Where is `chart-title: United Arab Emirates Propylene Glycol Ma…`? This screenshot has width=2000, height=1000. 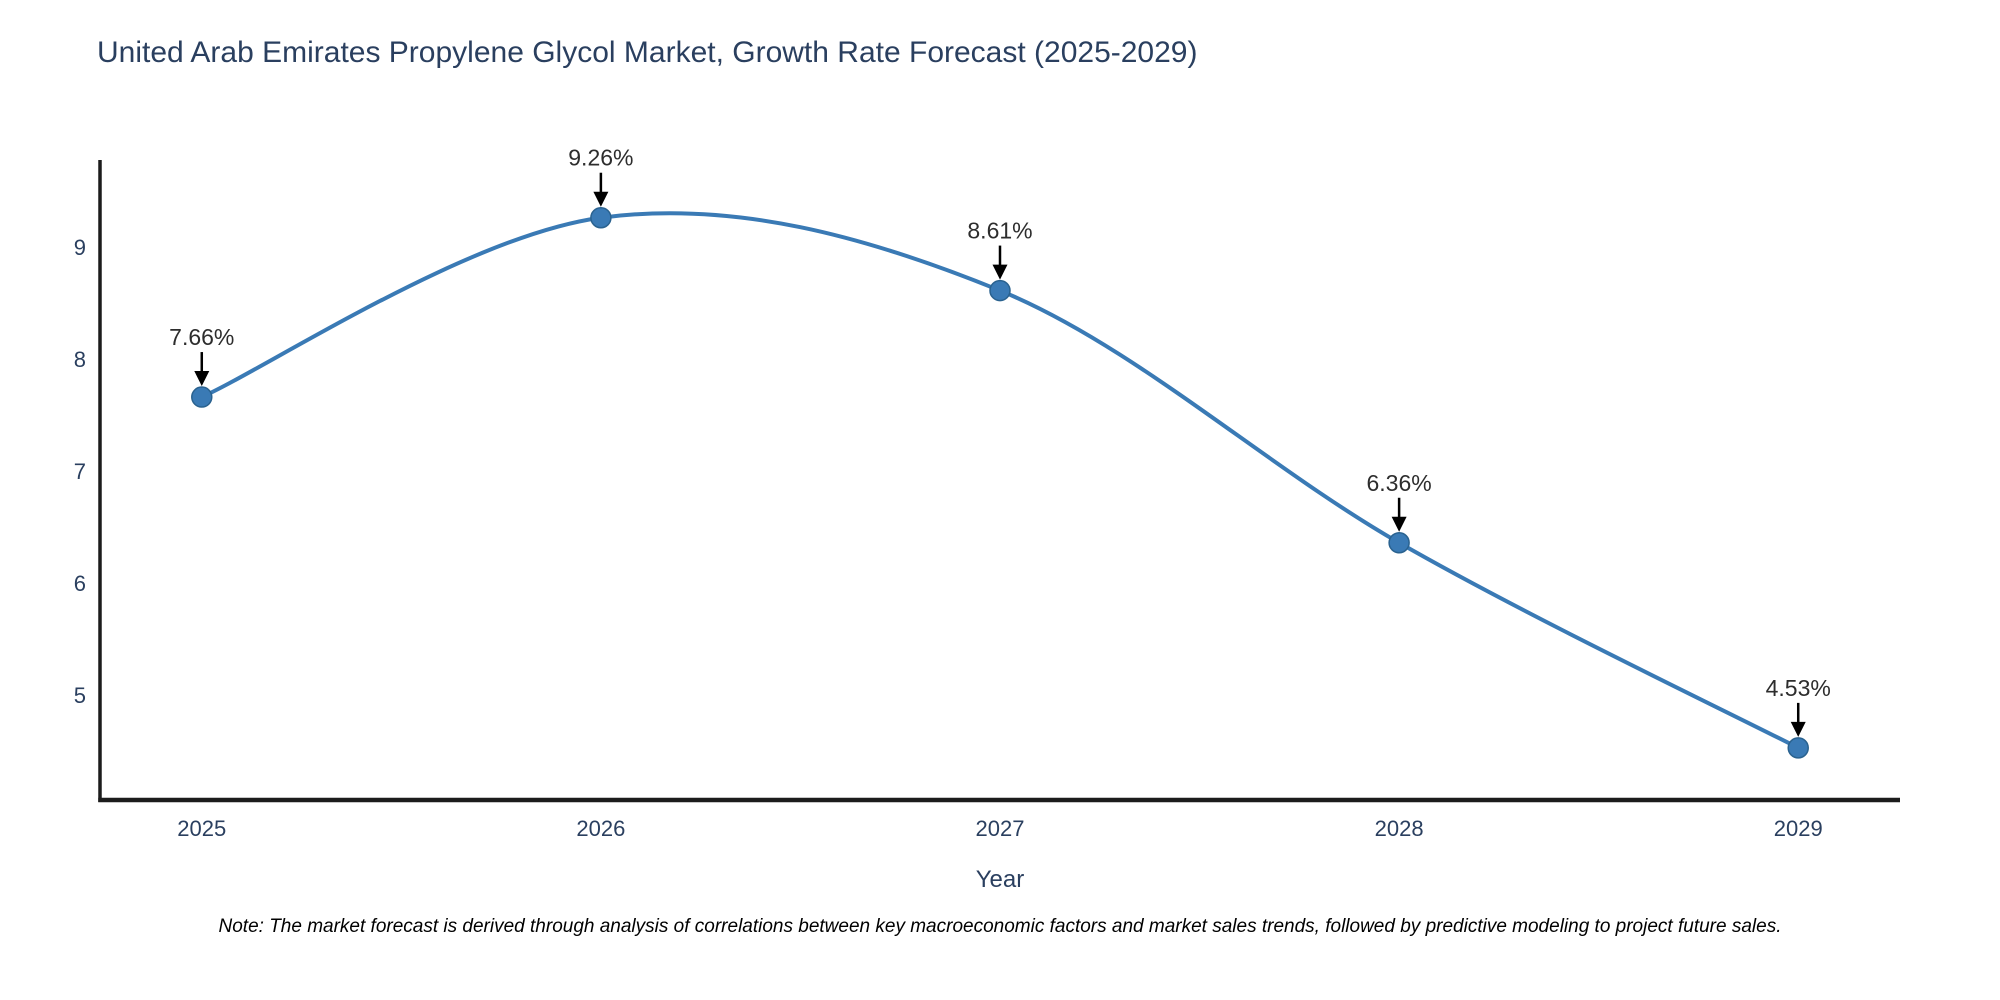 chart-title: United Arab Emirates Propylene Glycol Ma… is located at coordinates (647, 52).